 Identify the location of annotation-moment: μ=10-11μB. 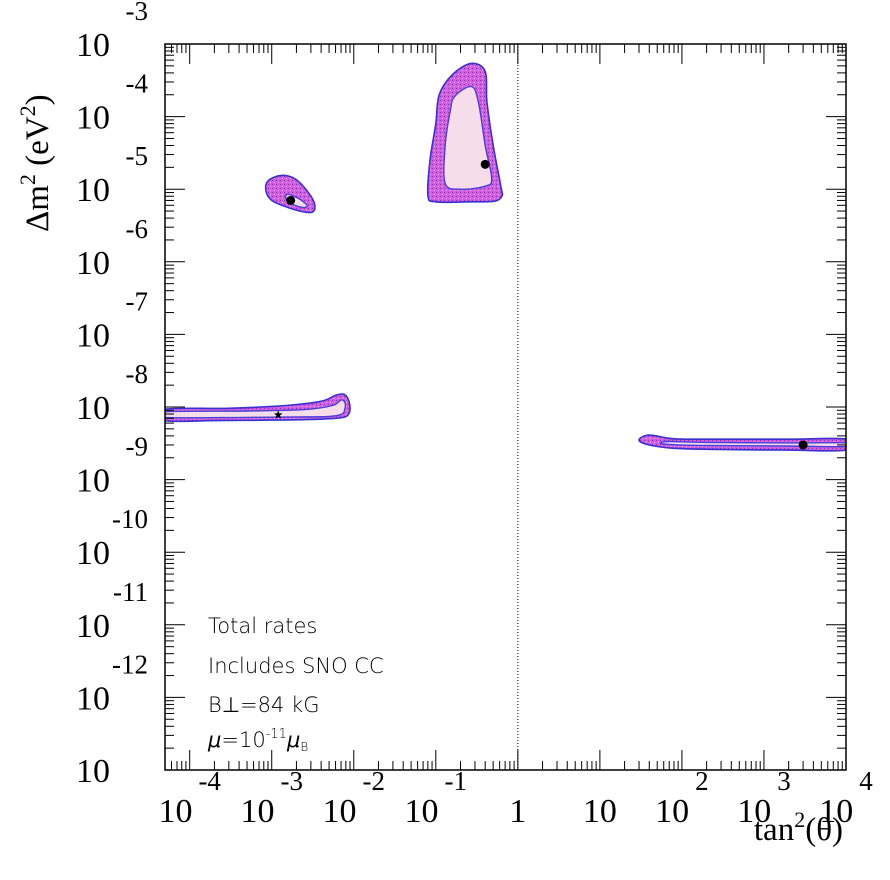
(257, 740).